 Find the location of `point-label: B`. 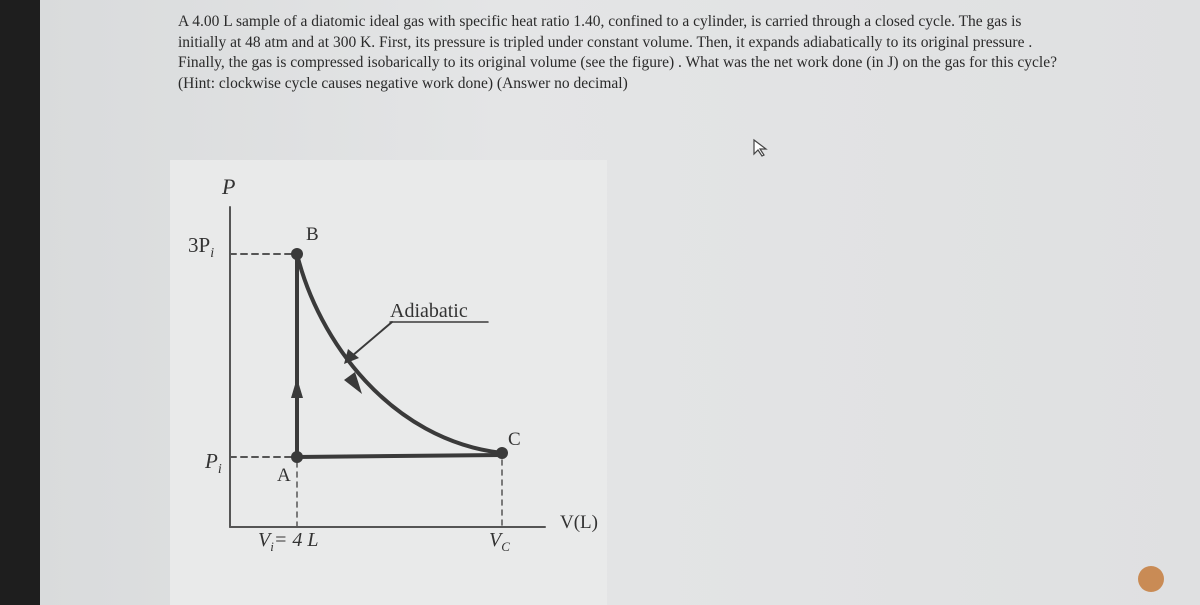

point-label: B is located at coordinates (312, 234).